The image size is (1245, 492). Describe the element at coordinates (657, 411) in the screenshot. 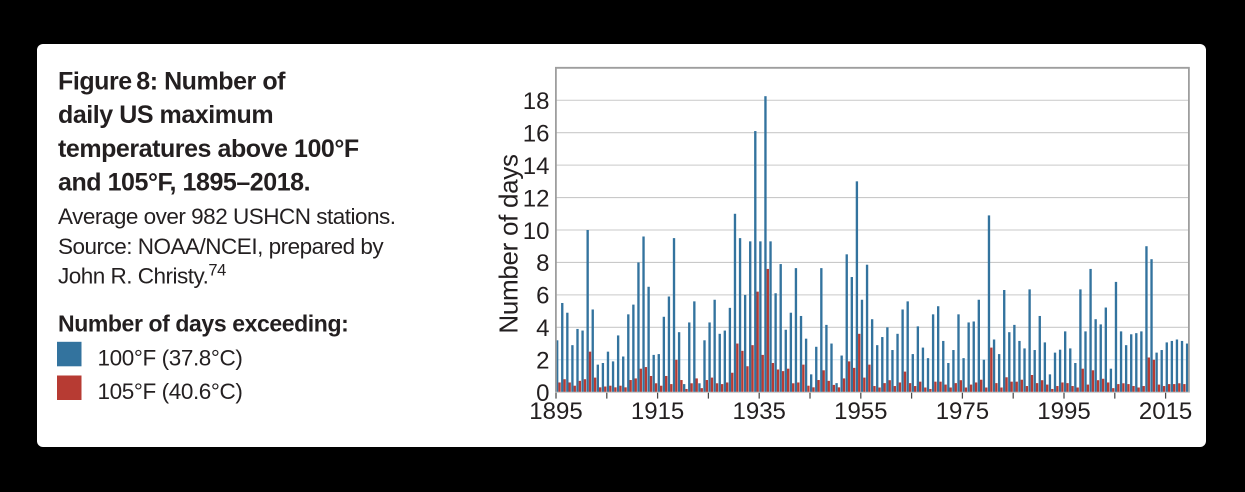

I see `svg-text: 1915` at that location.